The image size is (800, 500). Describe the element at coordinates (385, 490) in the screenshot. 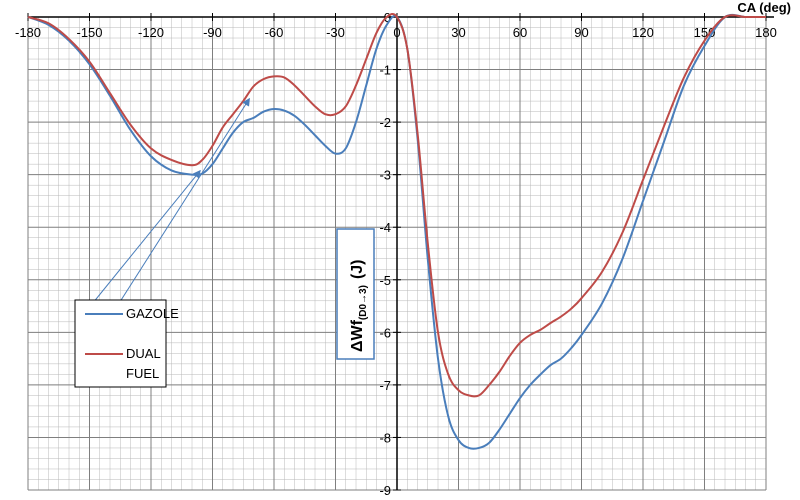

I see `y-tick-label: -9` at that location.